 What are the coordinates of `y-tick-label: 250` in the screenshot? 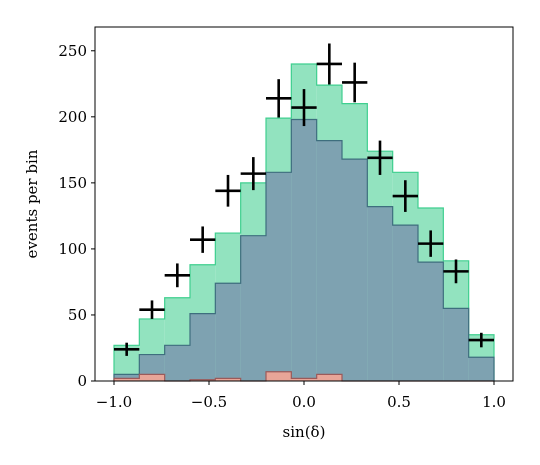 It's located at (72, 51).